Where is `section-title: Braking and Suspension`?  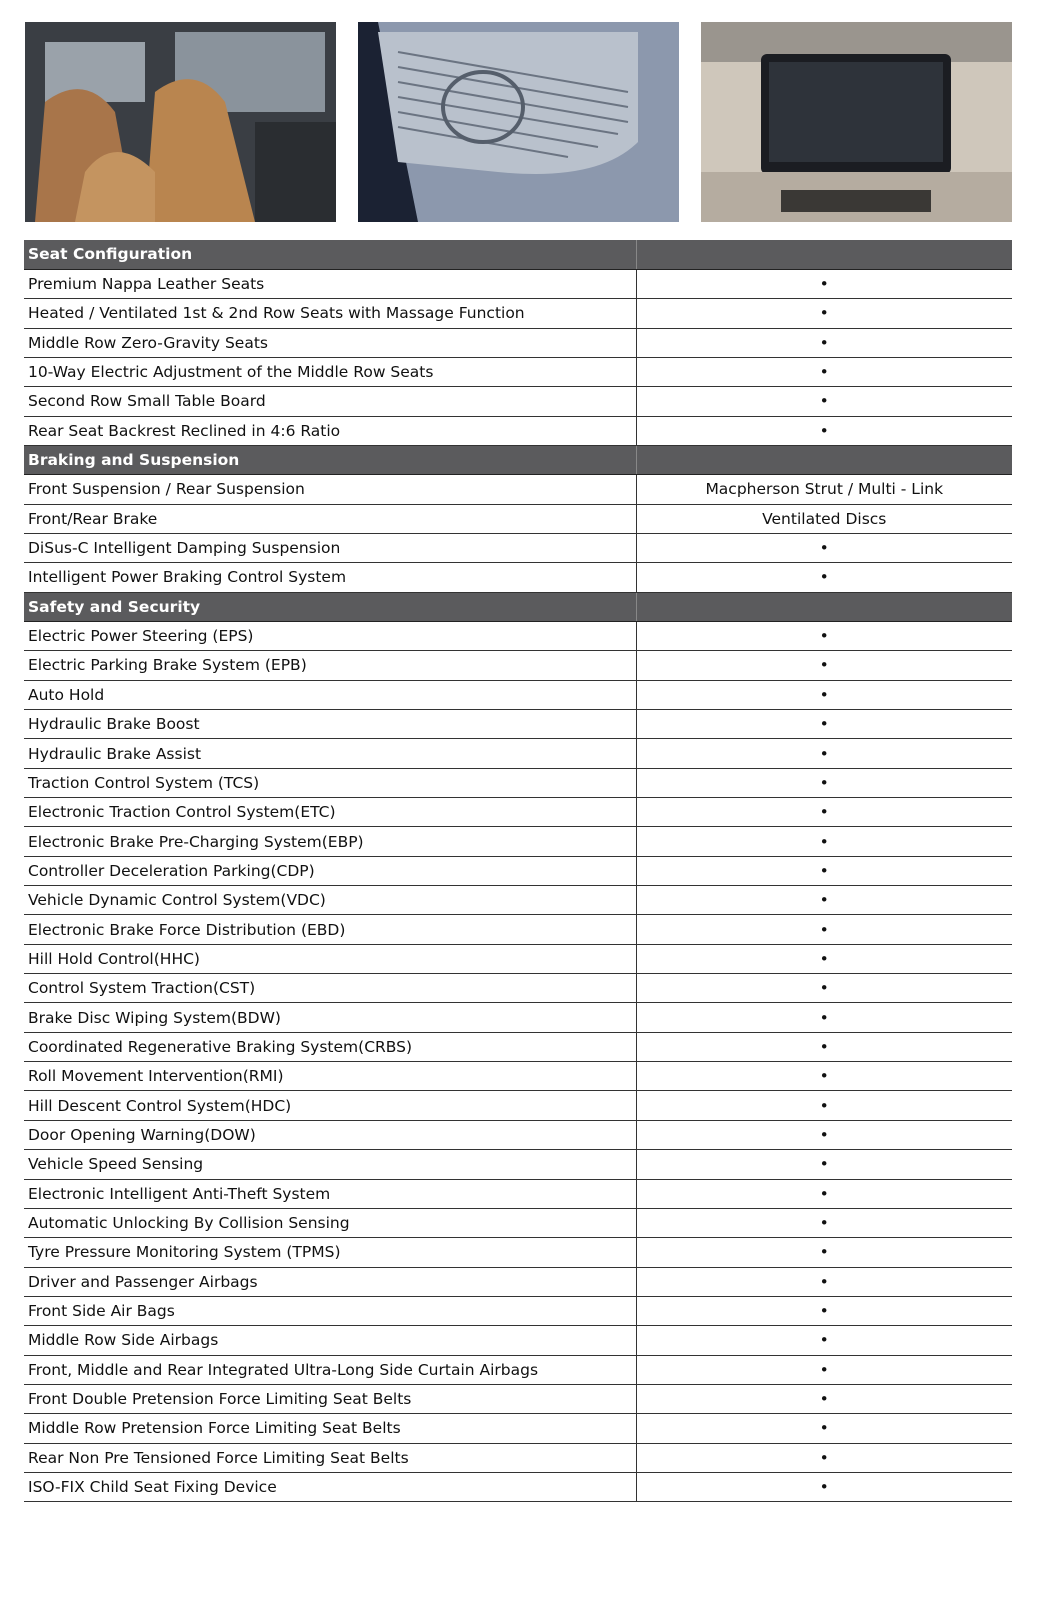
section-title: Braking and Suspension is located at coordinates (330, 460).